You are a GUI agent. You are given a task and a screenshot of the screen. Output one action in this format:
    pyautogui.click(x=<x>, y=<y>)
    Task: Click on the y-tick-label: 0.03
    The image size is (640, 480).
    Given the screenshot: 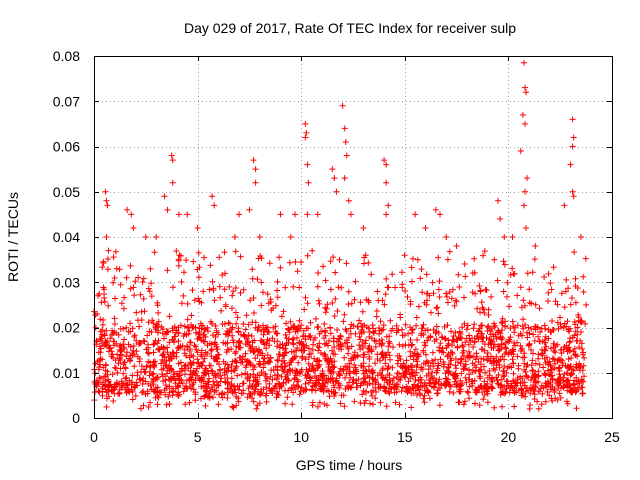 What is the action you would take?
    pyautogui.click(x=66, y=282)
    